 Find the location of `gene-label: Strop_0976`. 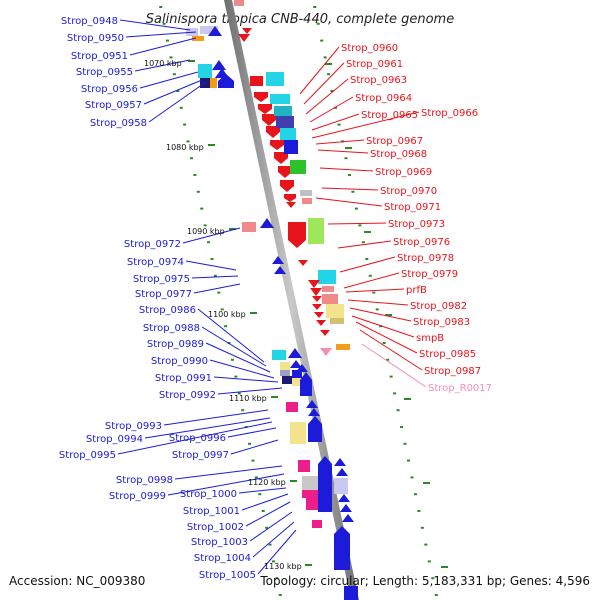

gene-label: Strop_0976 is located at coordinates (421, 242).